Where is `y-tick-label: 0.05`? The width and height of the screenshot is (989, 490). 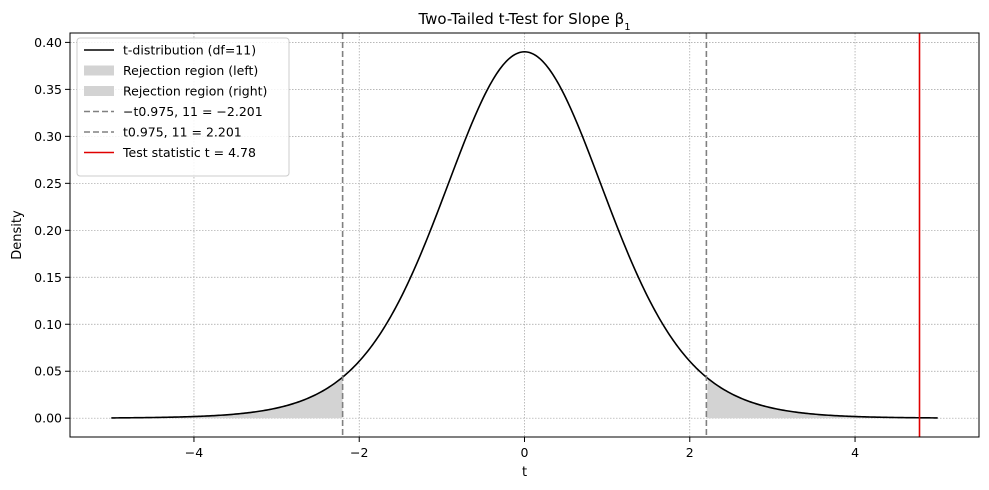 y-tick-label: 0.05 is located at coordinates (48, 371).